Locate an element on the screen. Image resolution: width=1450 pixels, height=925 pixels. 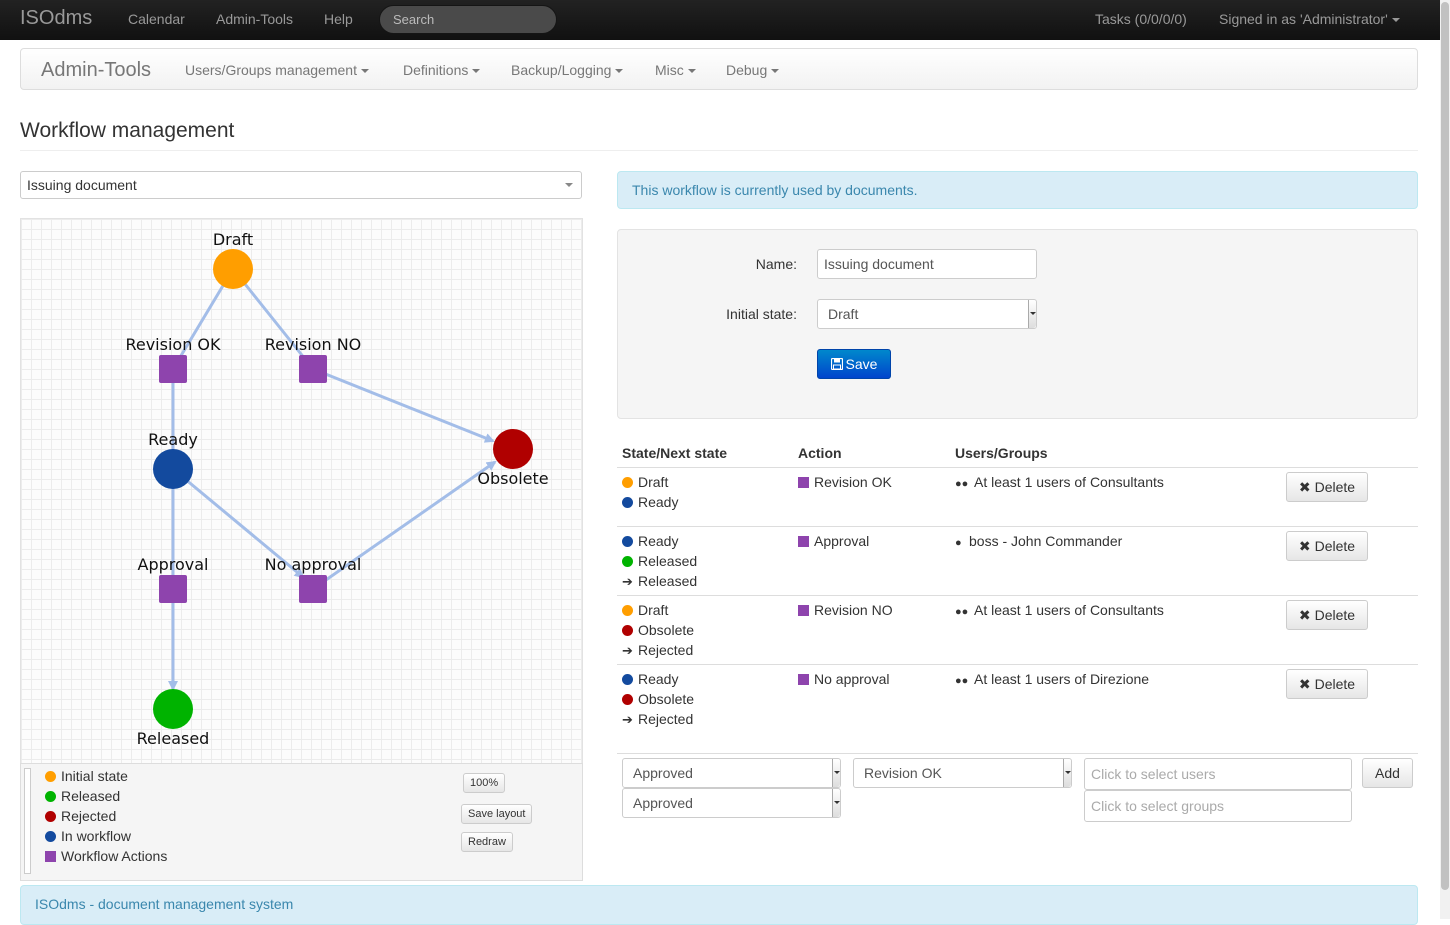
node-draft is located at coordinates (233, 269).